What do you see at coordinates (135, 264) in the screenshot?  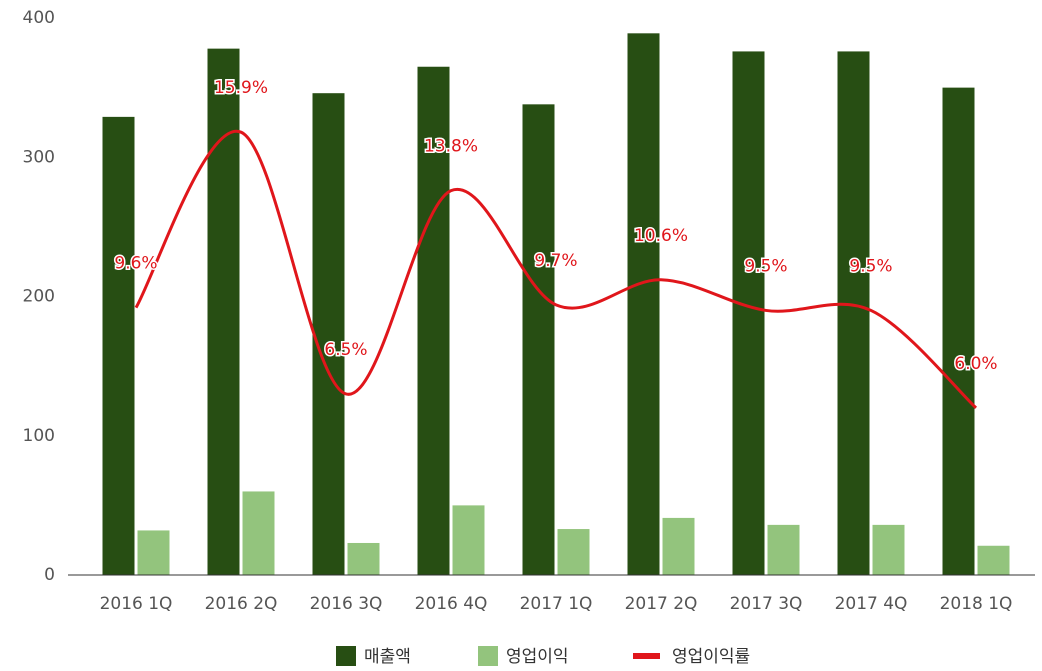 I see `data-label: 9.6%` at bounding box center [135, 264].